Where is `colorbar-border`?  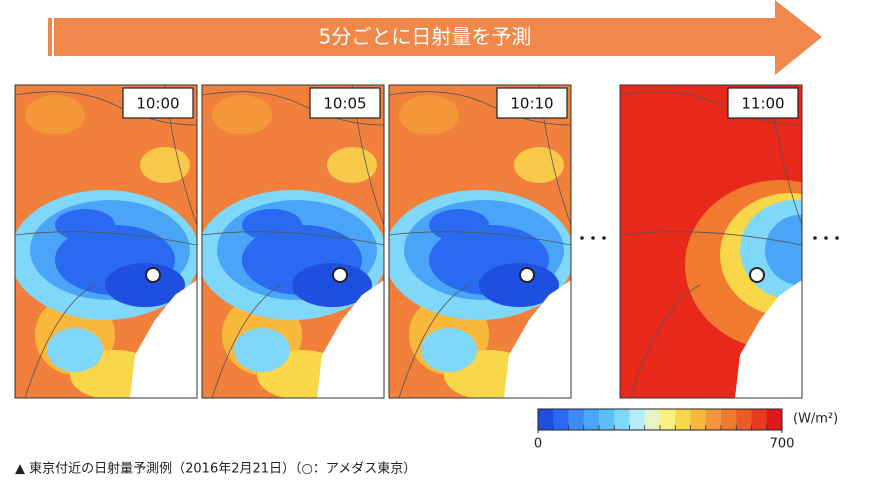 colorbar-border is located at coordinates (660, 419).